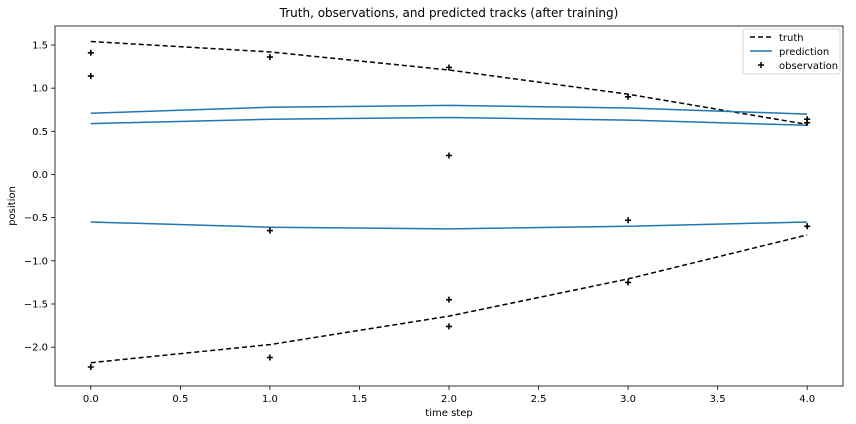 The width and height of the screenshot is (856, 424). What do you see at coordinates (628, 399) in the screenshot?
I see `x-tick-label: 3.0` at bounding box center [628, 399].